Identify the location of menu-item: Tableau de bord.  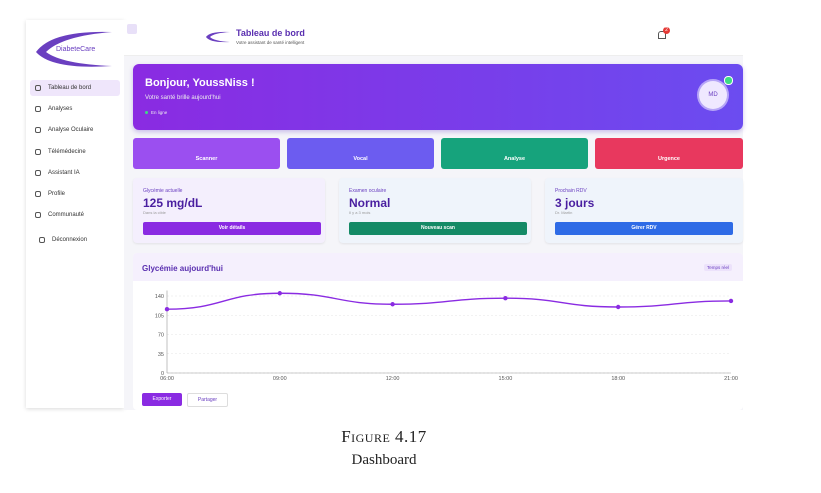
(75, 88).